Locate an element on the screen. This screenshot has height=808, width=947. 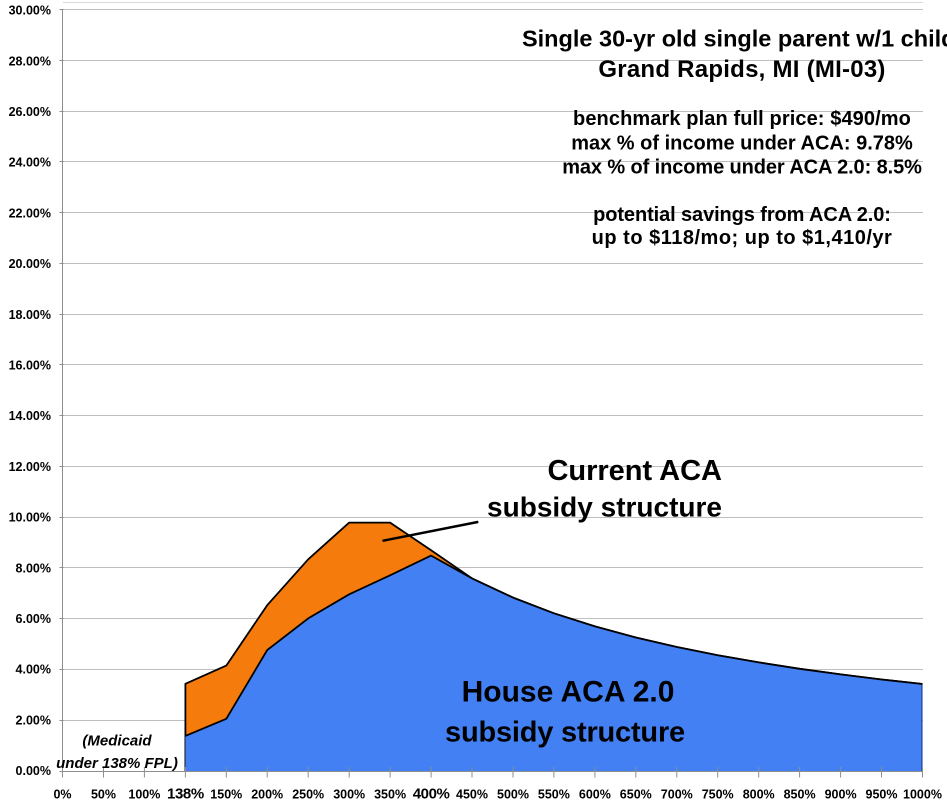
svg-text: 2.00% is located at coordinates (33, 720).